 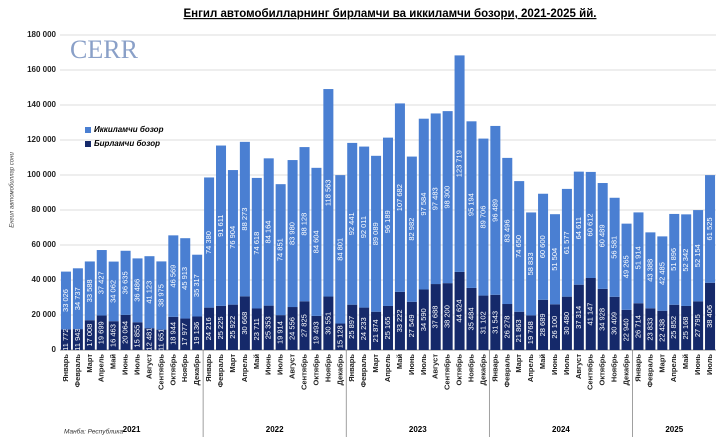 I want to click on value-label: 34 928, so click(x=602, y=319).